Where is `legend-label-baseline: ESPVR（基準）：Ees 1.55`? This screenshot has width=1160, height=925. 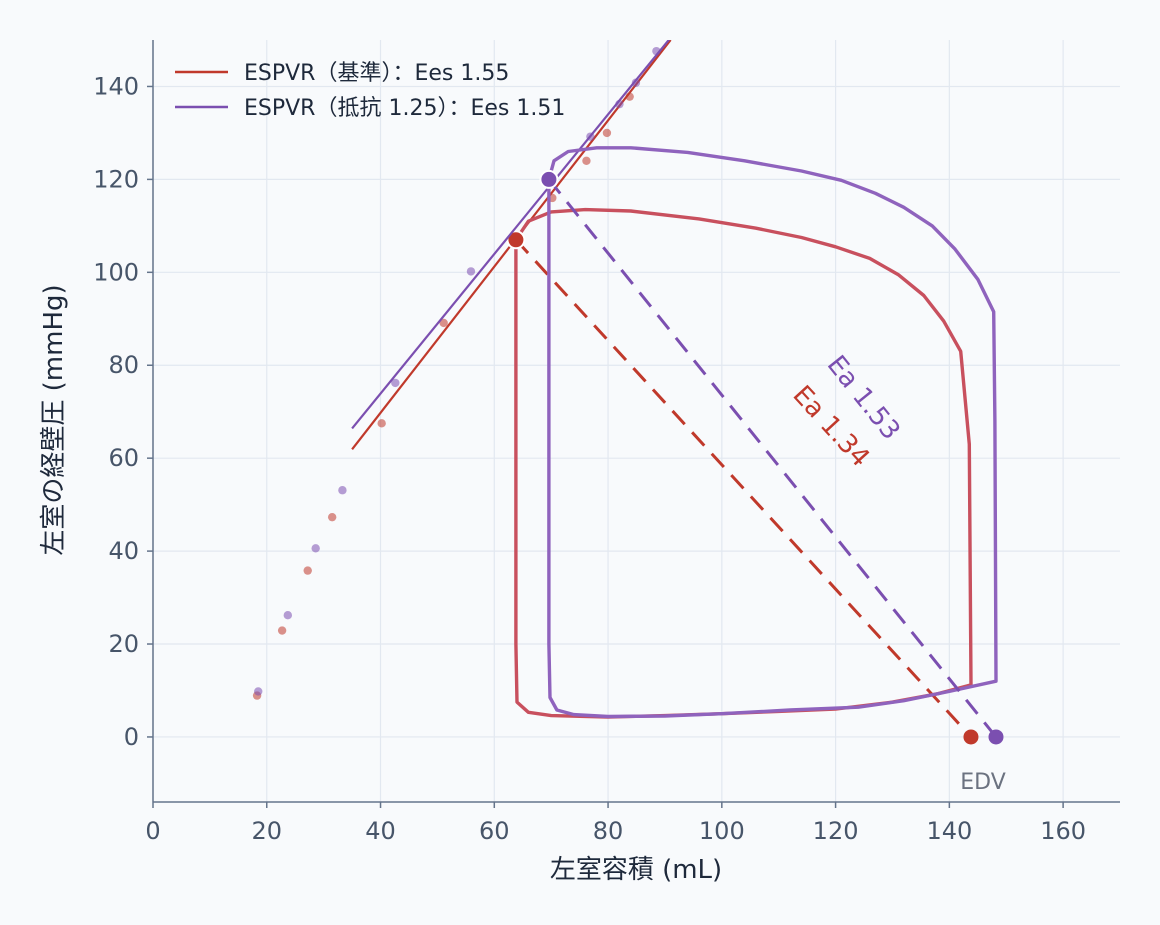
legend-label-baseline: ESPVR（基準）：Ees 1.55 is located at coordinates (376, 73).